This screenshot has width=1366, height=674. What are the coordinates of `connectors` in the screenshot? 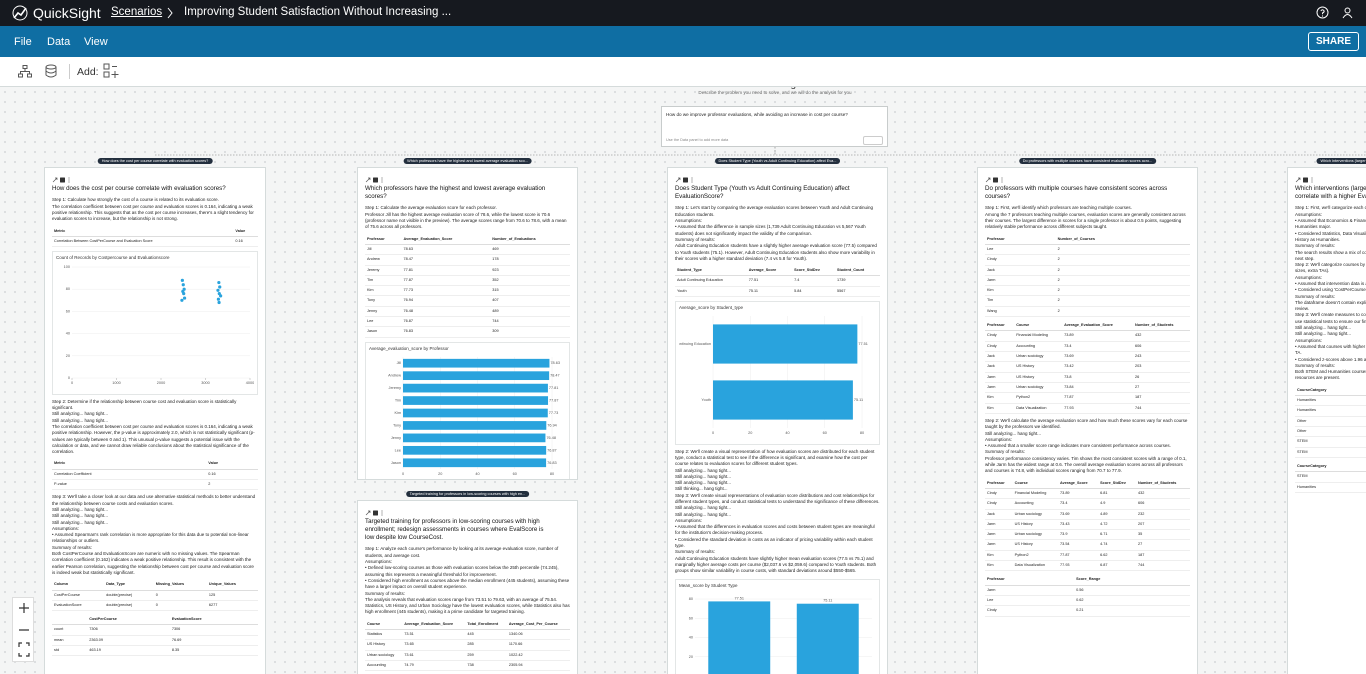 It's located at (760, 151).